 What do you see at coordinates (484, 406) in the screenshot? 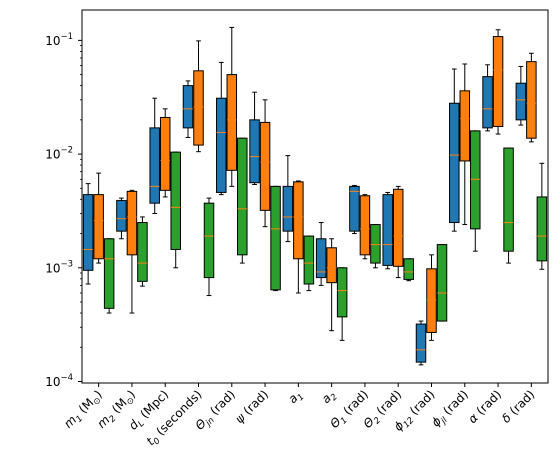
I see `x-tick-label: α (rad)` at bounding box center [484, 406].